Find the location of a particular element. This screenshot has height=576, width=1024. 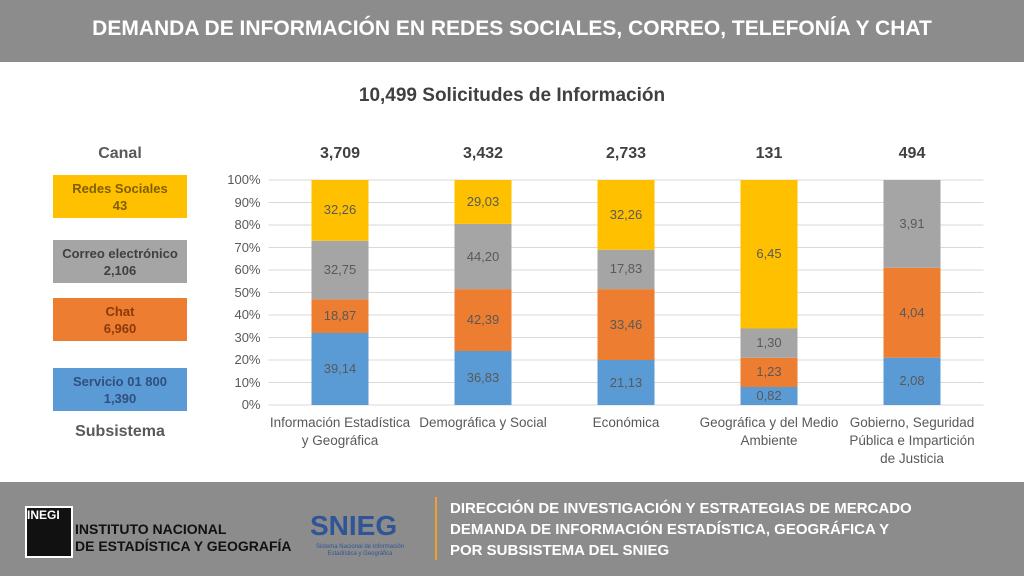

bar-value-label: 1,23 is located at coordinates (769, 372).